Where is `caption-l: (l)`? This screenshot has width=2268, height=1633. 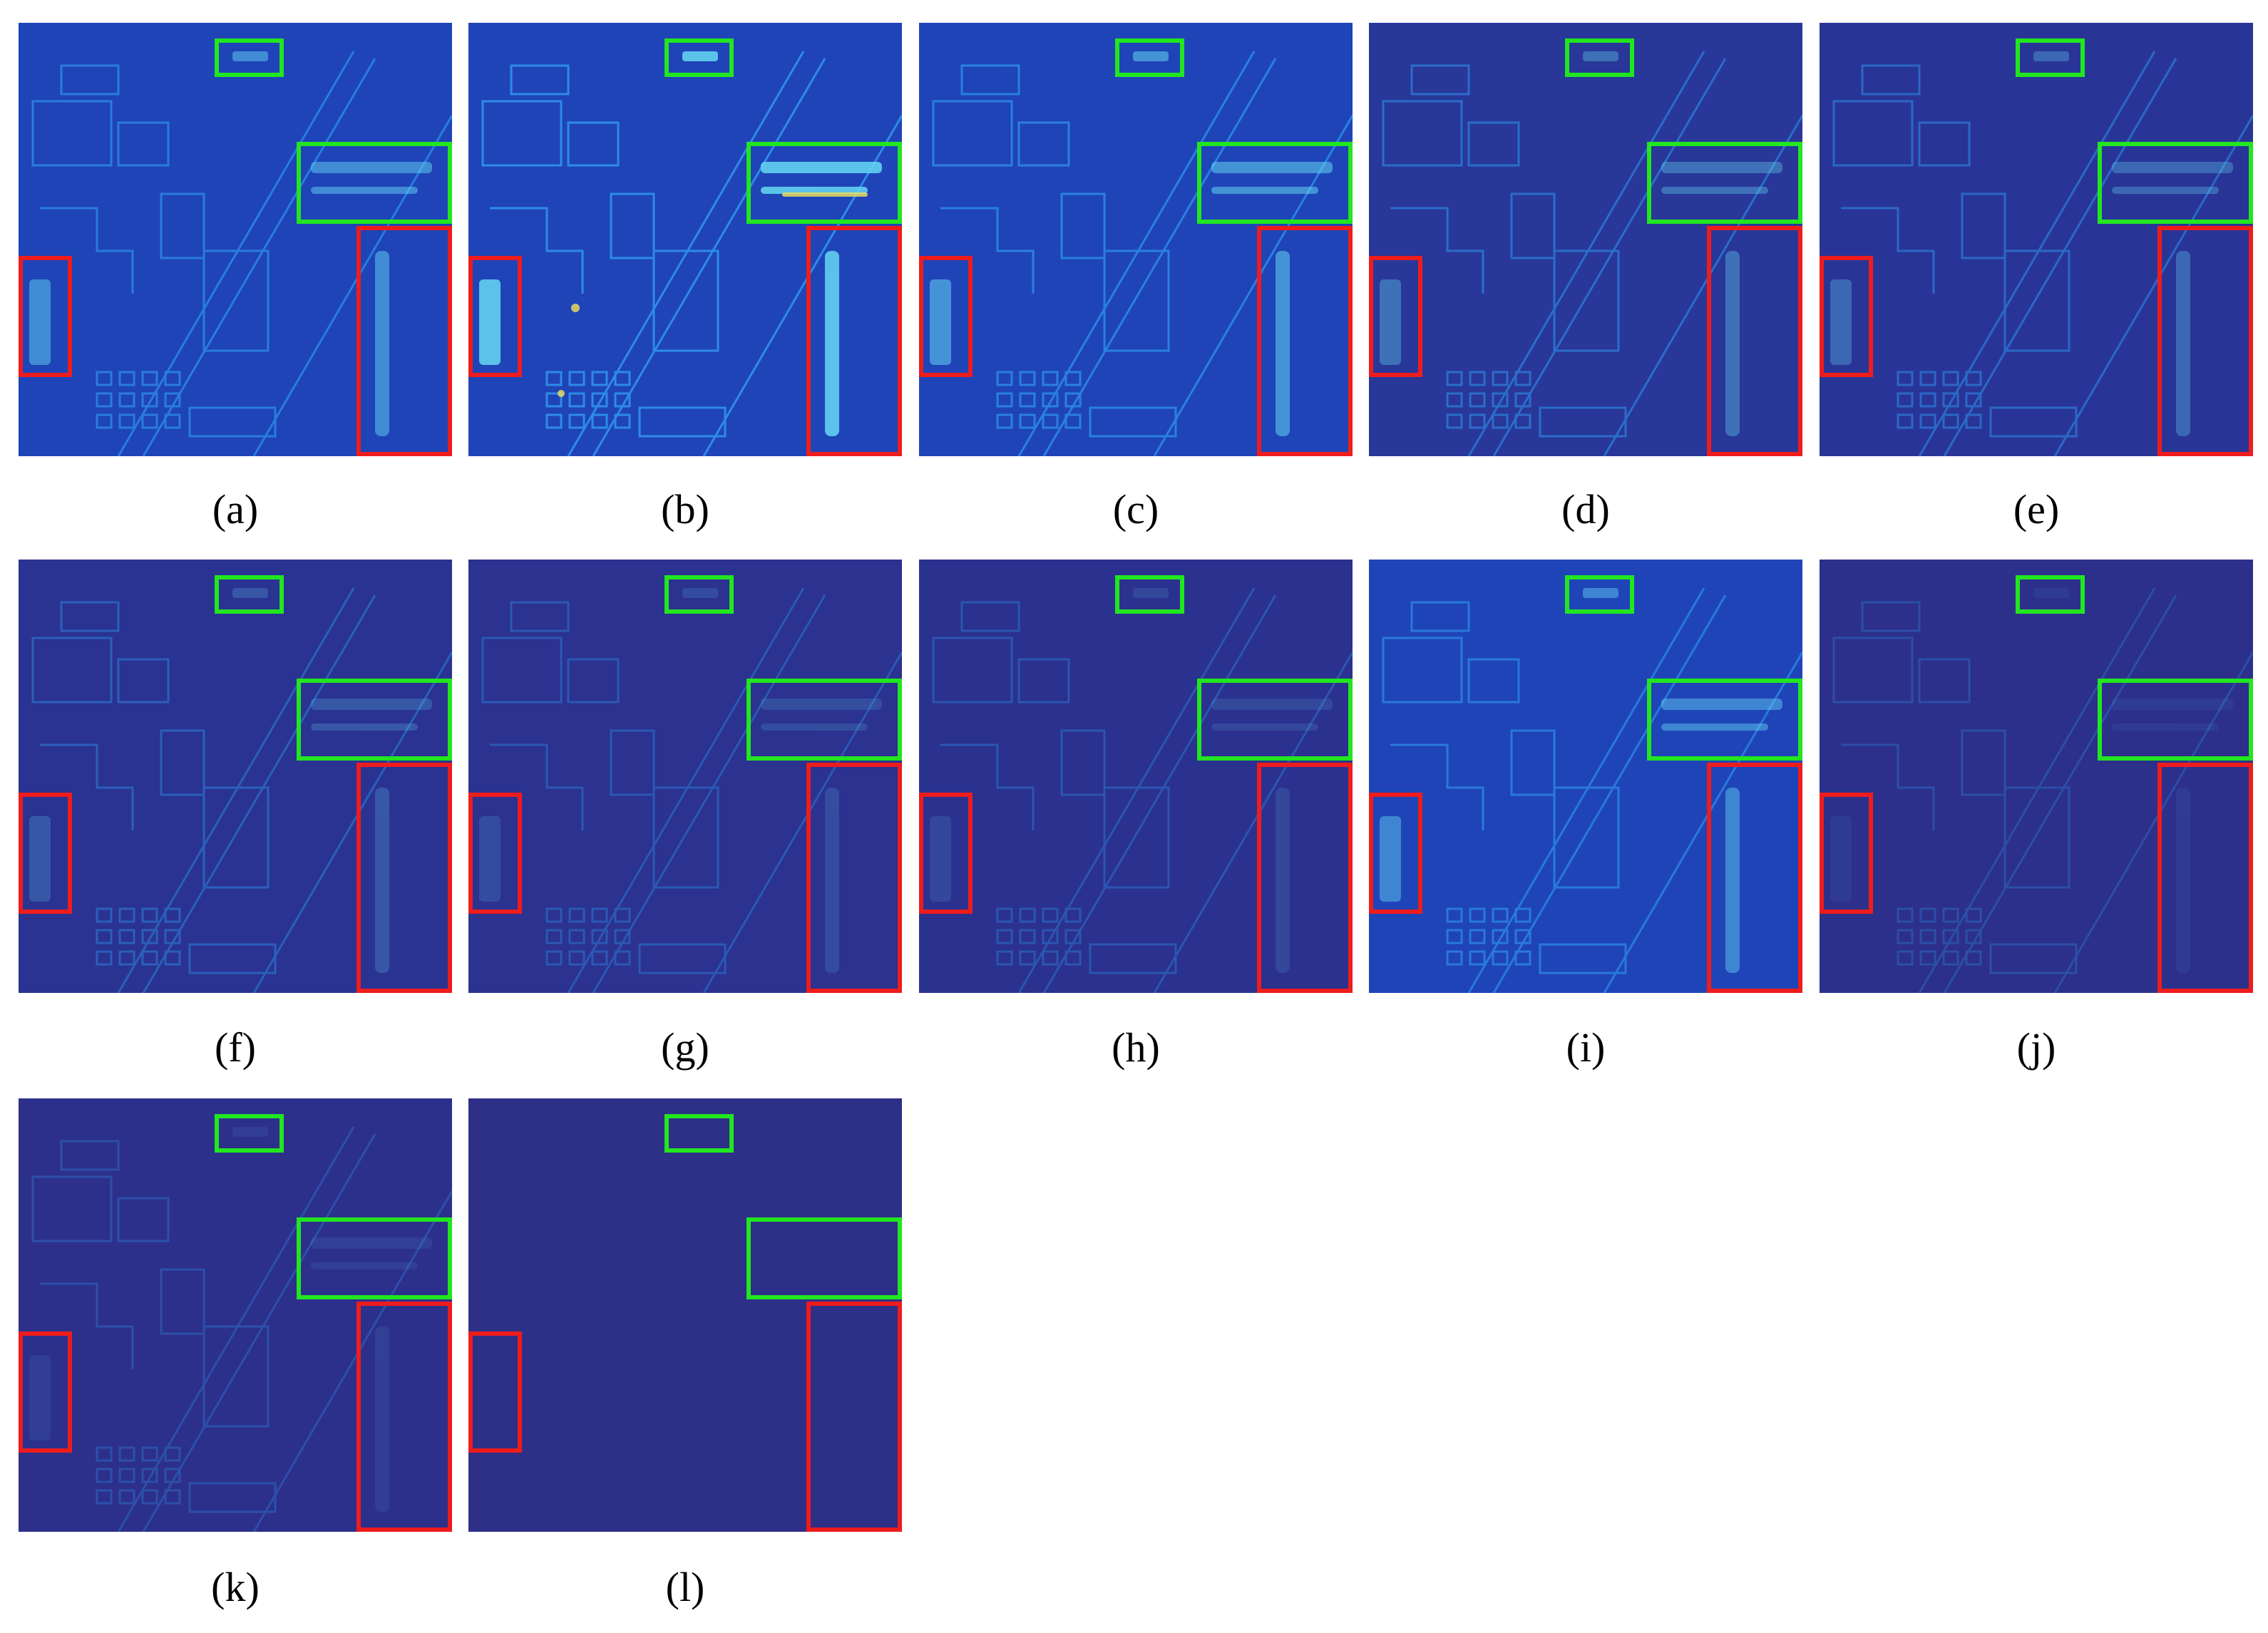 caption-l: (l) is located at coordinates (685, 1587).